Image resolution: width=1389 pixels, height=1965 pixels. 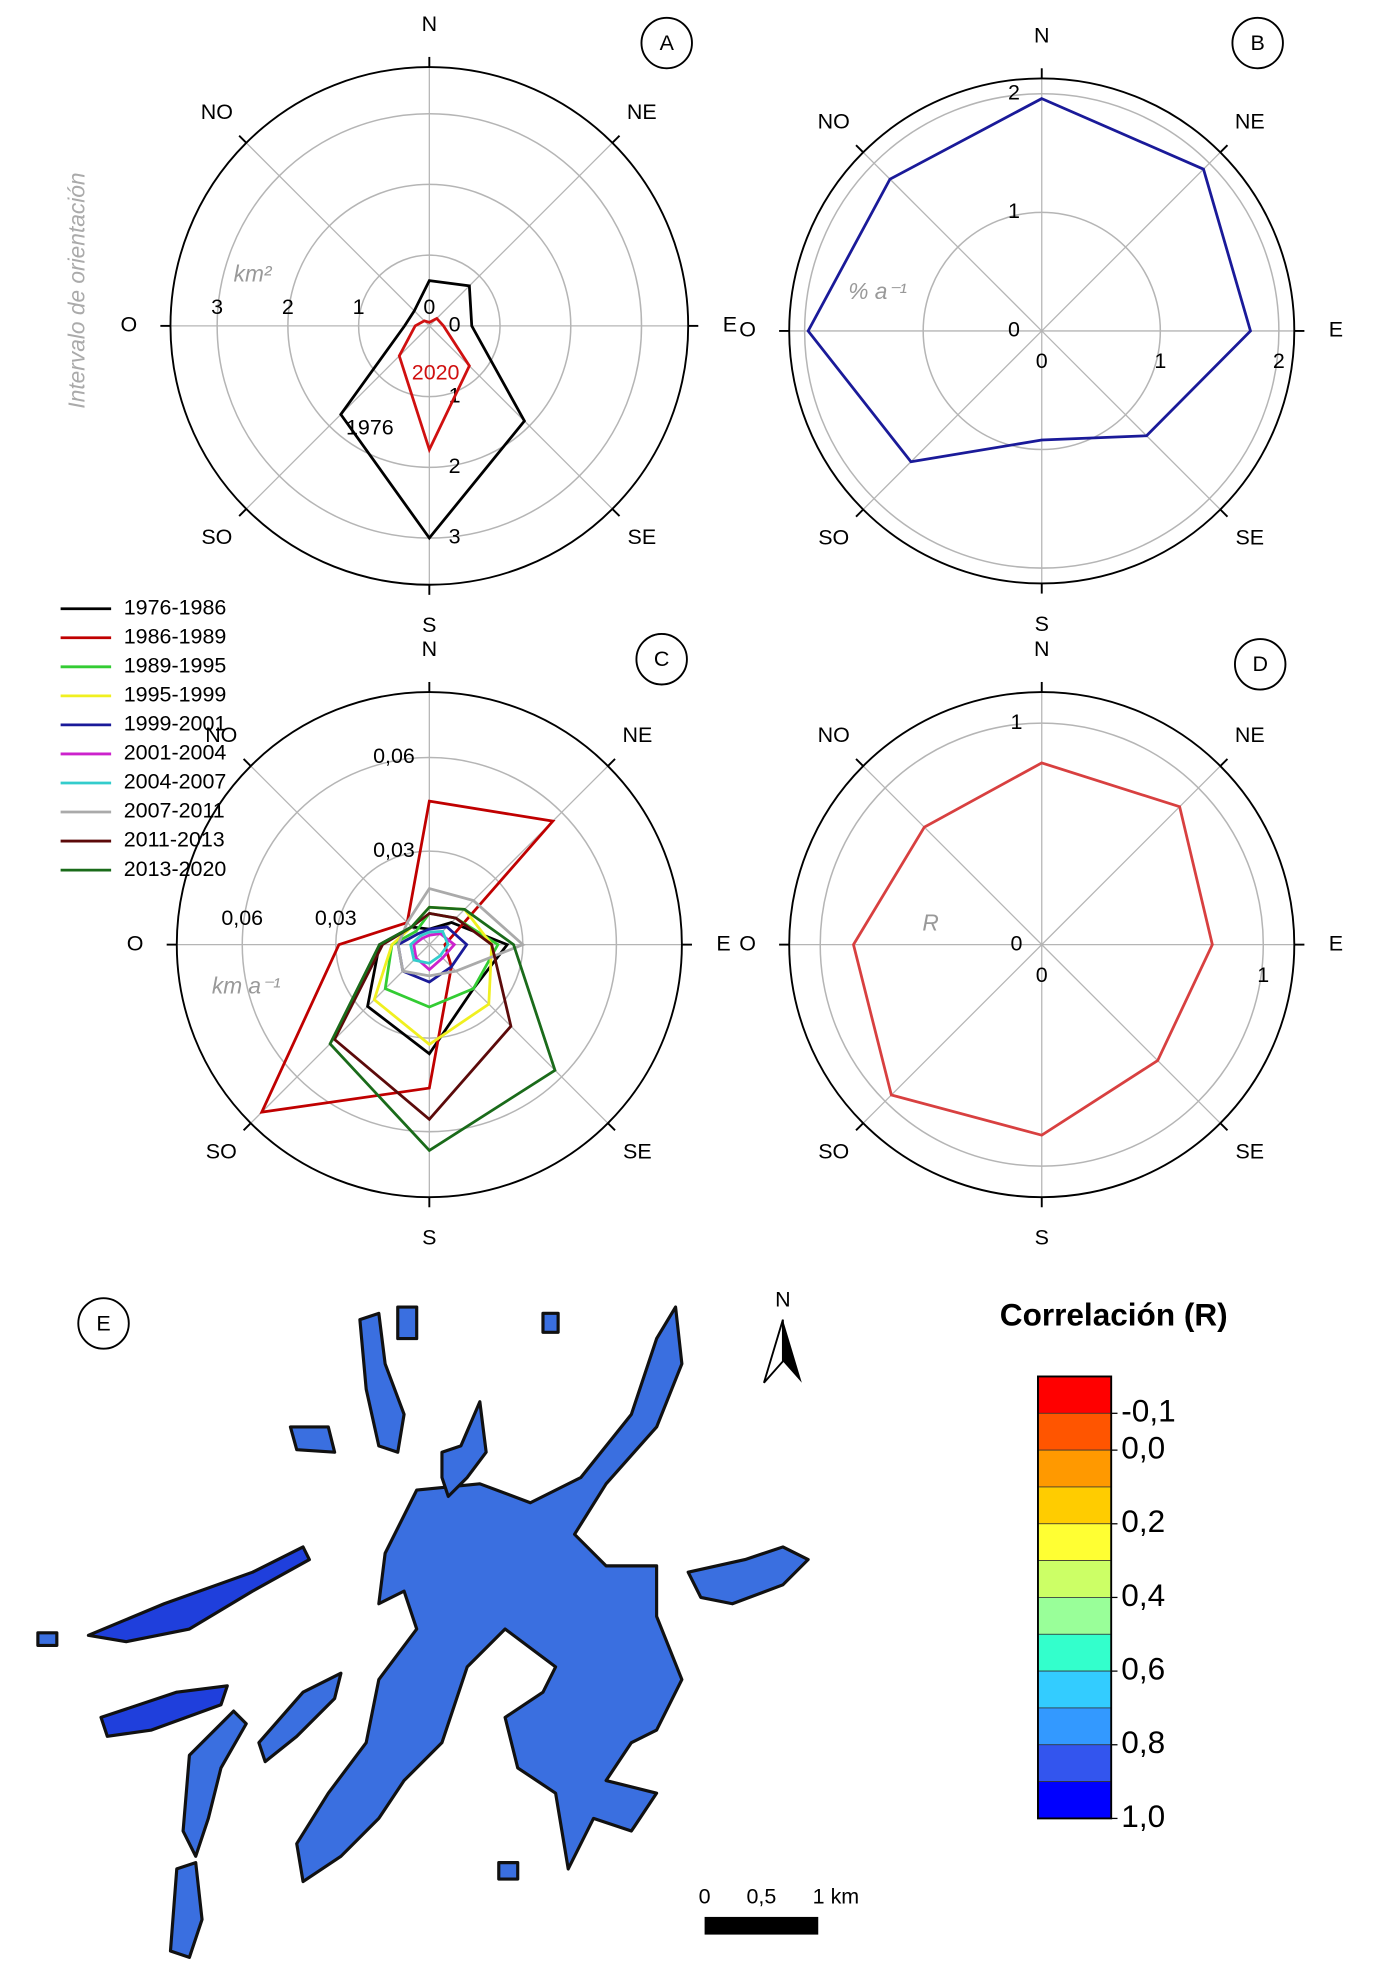 What do you see at coordinates (175, 636) in the screenshot?
I see `legend-label: 1986-1989` at bounding box center [175, 636].